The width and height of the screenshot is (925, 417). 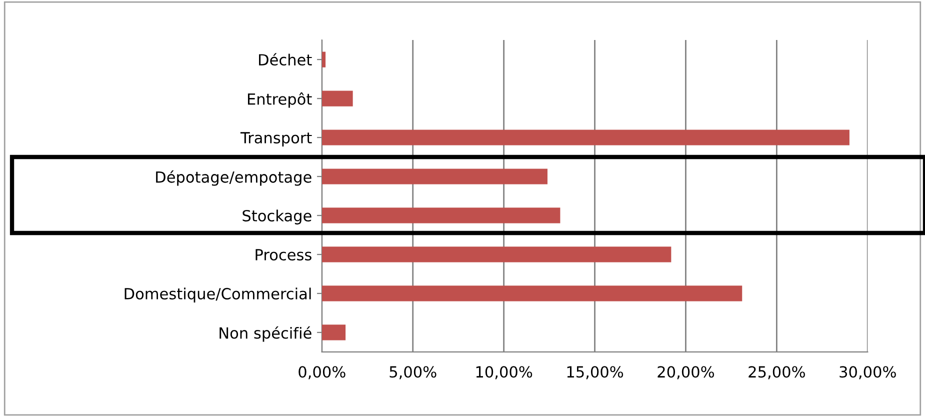 What do you see at coordinates (277, 217) in the screenshot?
I see `y-tick-label: Stockage` at bounding box center [277, 217].